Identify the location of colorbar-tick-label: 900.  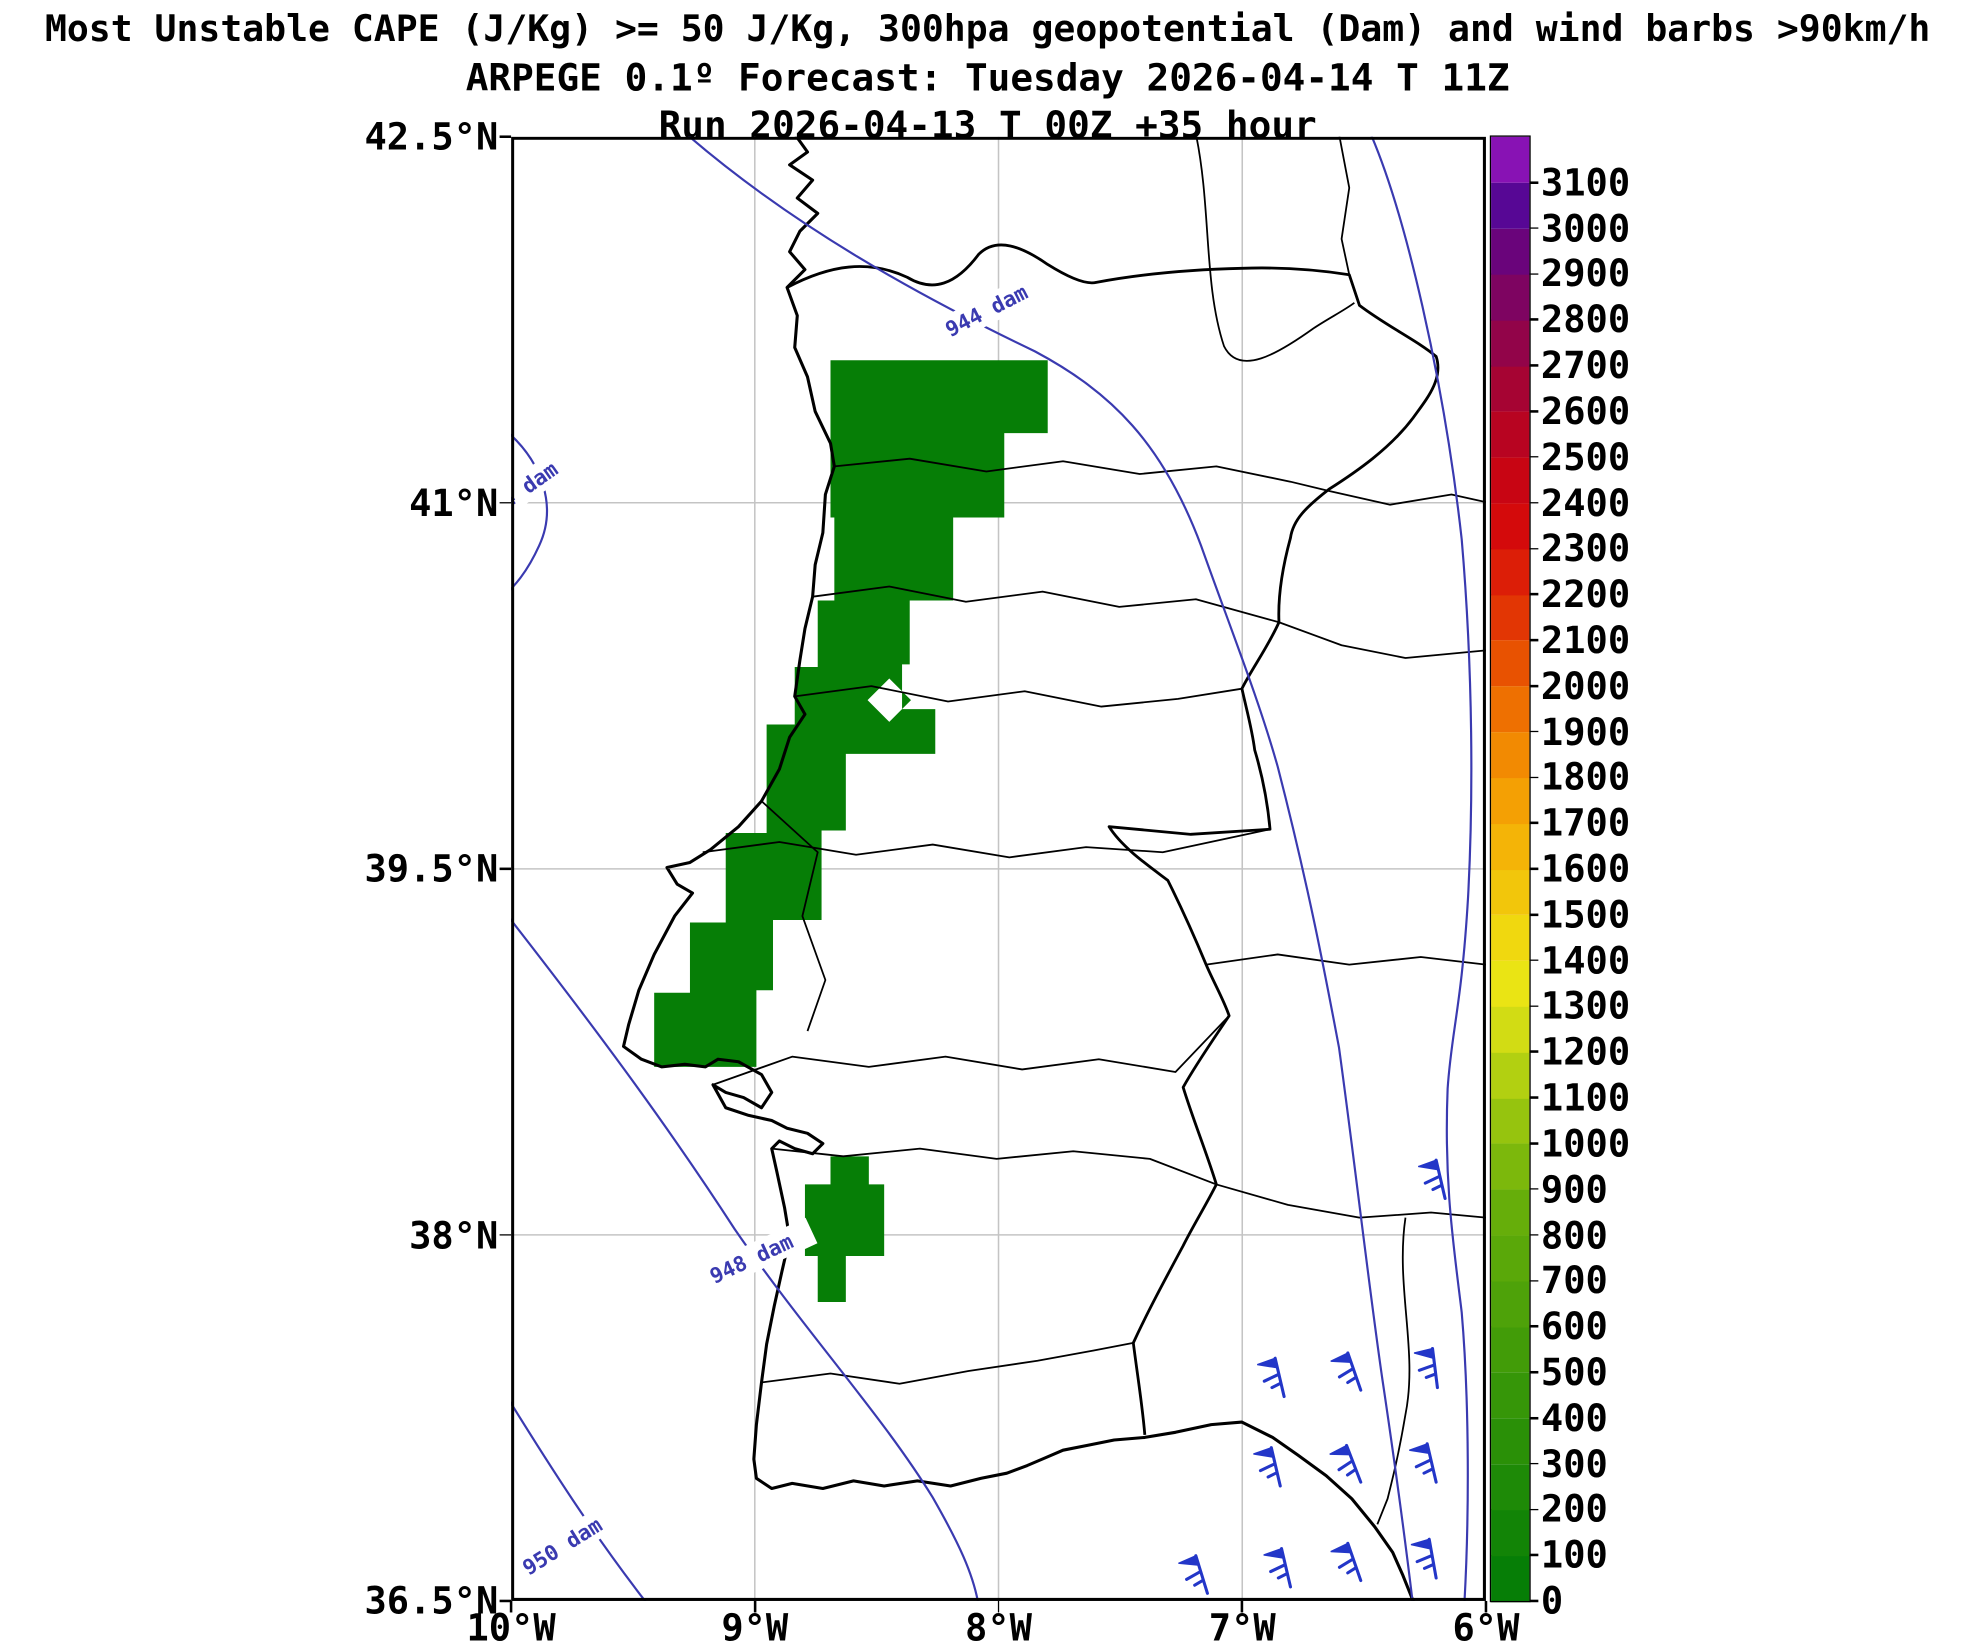
(1574, 1189).